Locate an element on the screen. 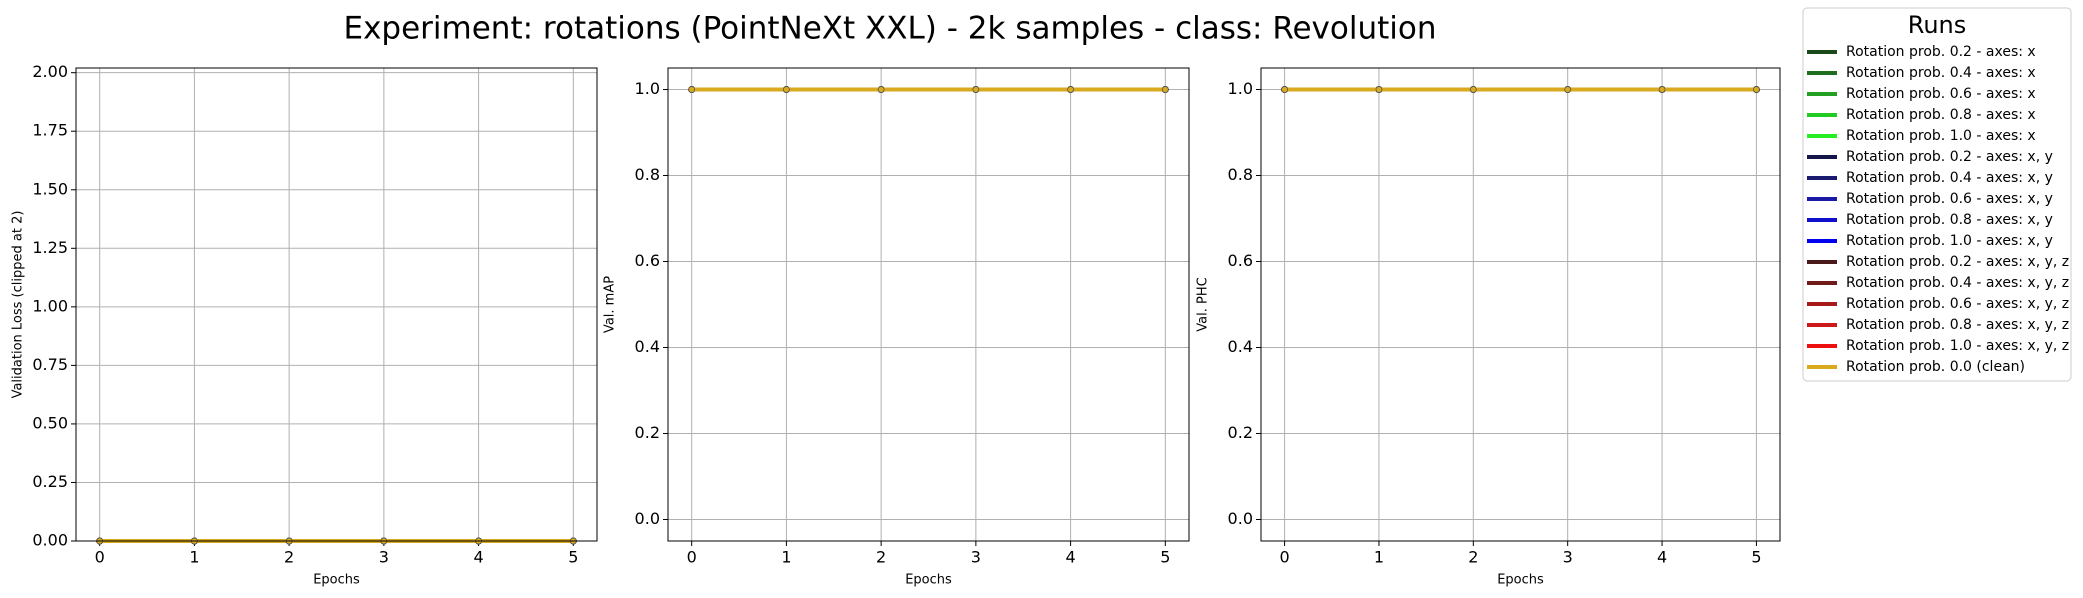  legend-box is located at coordinates (1937, 194).